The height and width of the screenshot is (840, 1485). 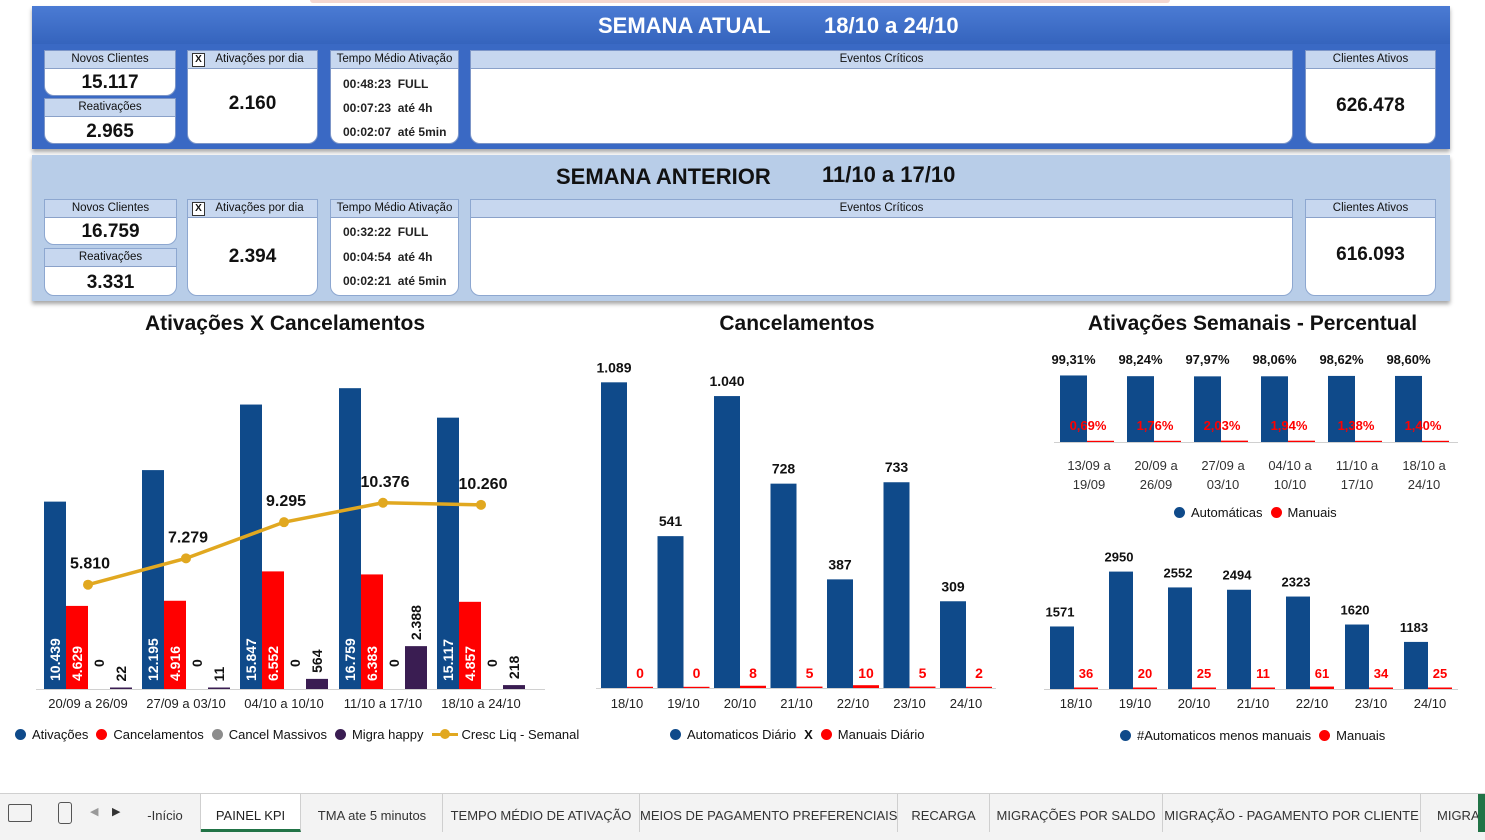 I want to click on tab-migracao-pagamento: MIGRAÇÃO - PAGAMENTO POR CLIENTE, so click(x=1292, y=813).